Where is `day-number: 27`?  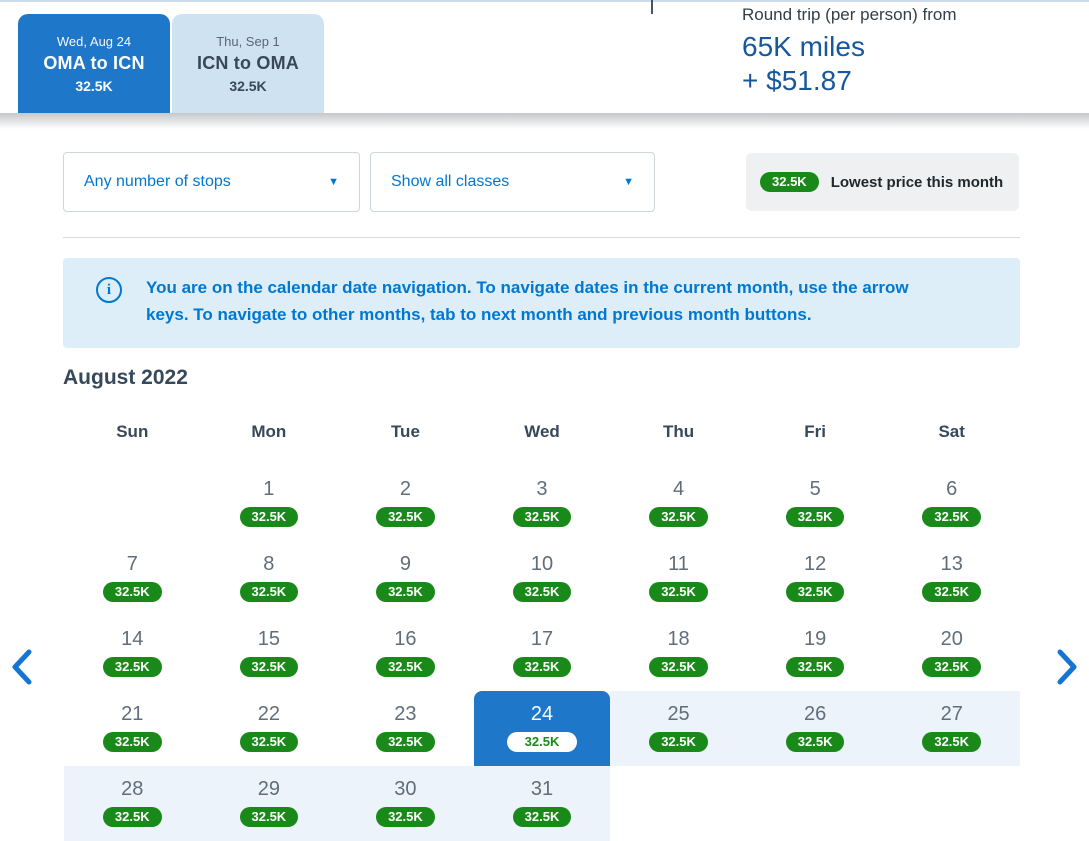
day-number: 27 is located at coordinates (951, 714).